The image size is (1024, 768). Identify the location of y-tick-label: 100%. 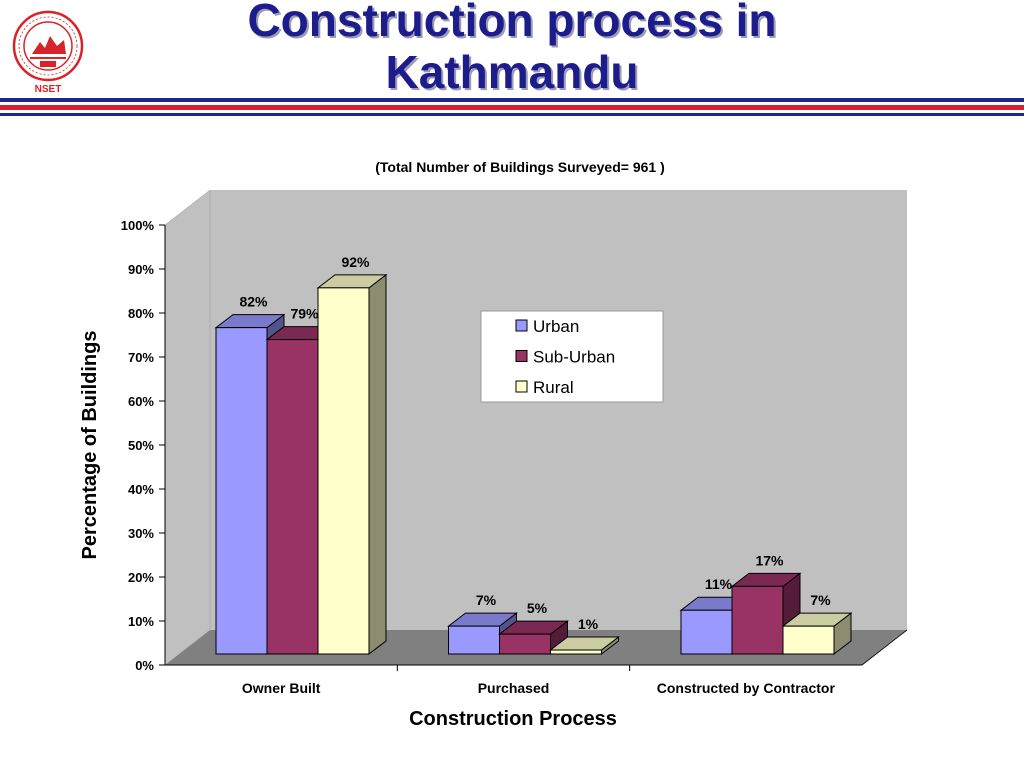
(138, 225).